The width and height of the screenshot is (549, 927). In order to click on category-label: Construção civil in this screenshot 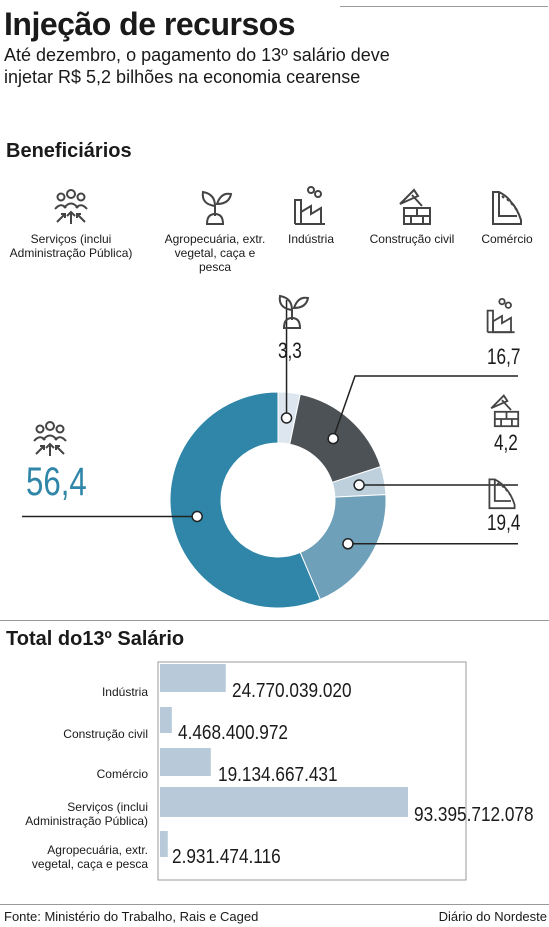, I will do `click(412, 239)`.